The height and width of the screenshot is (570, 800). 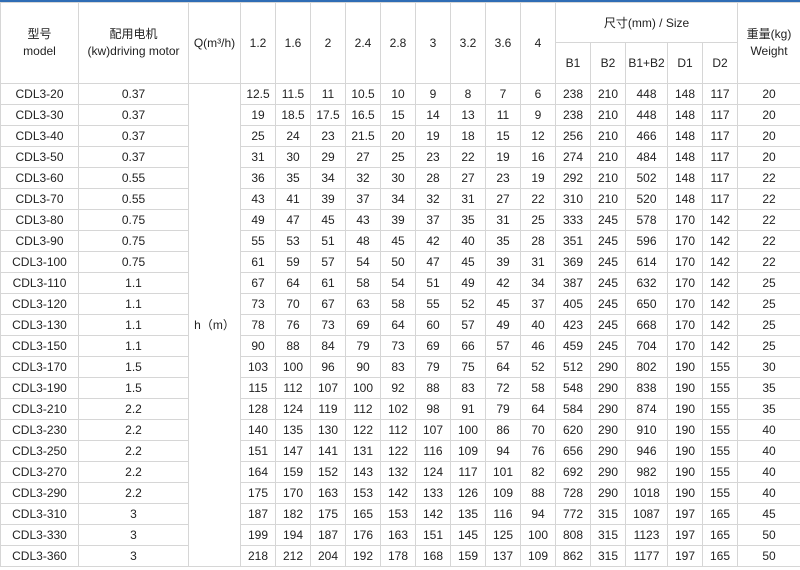 I want to click on head-cell: 83, so click(x=468, y=388).